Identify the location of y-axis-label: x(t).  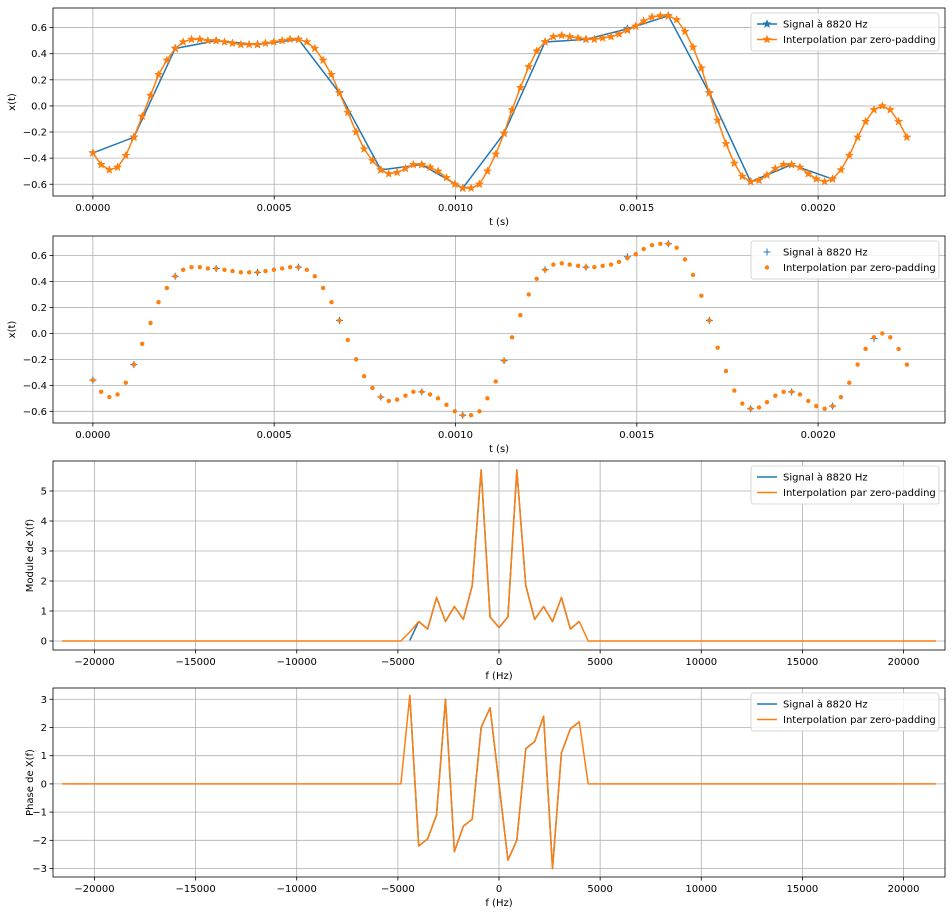
(12, 102).